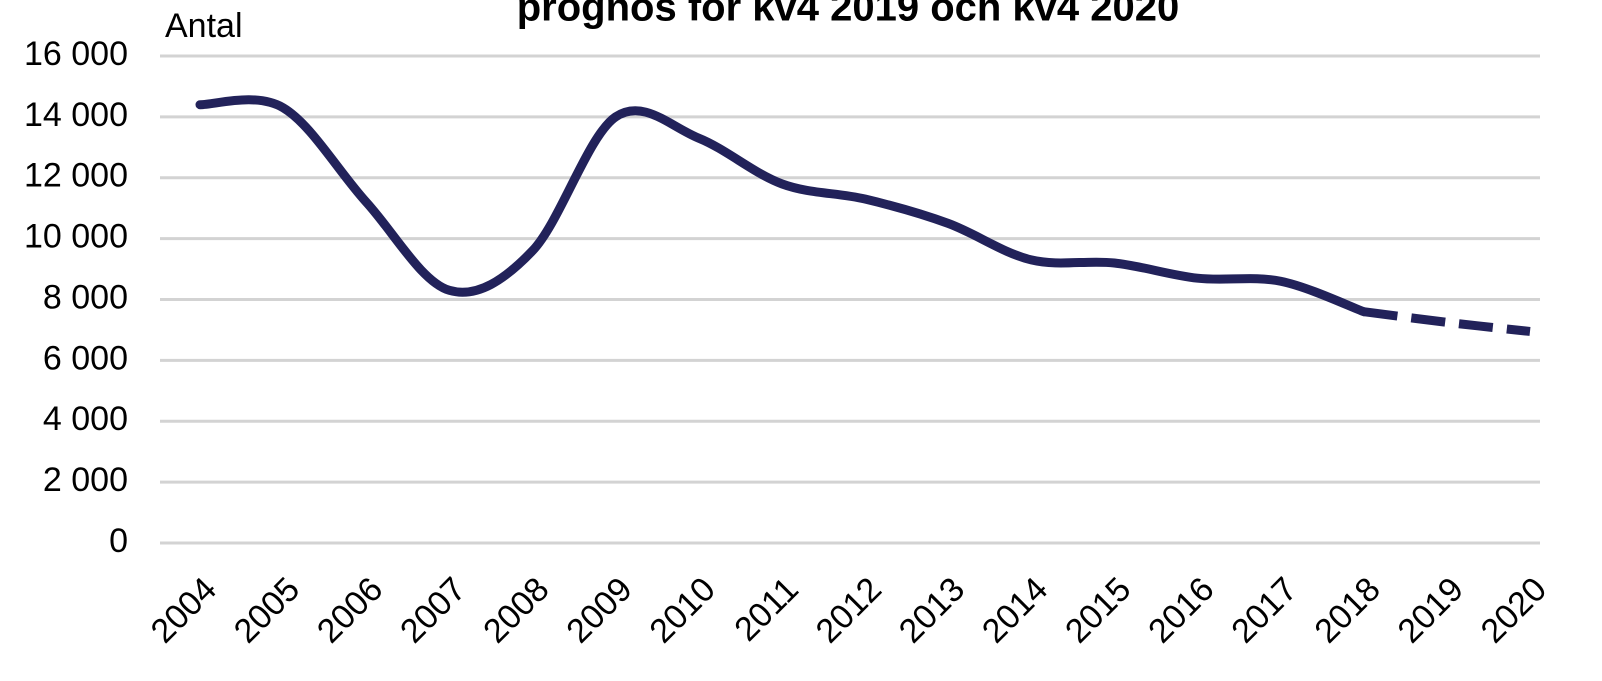  What do you see at coordinates (85, 480) in the screenshot?
I see `y-tick-label: 2 000` at bounding box center [85, 480].